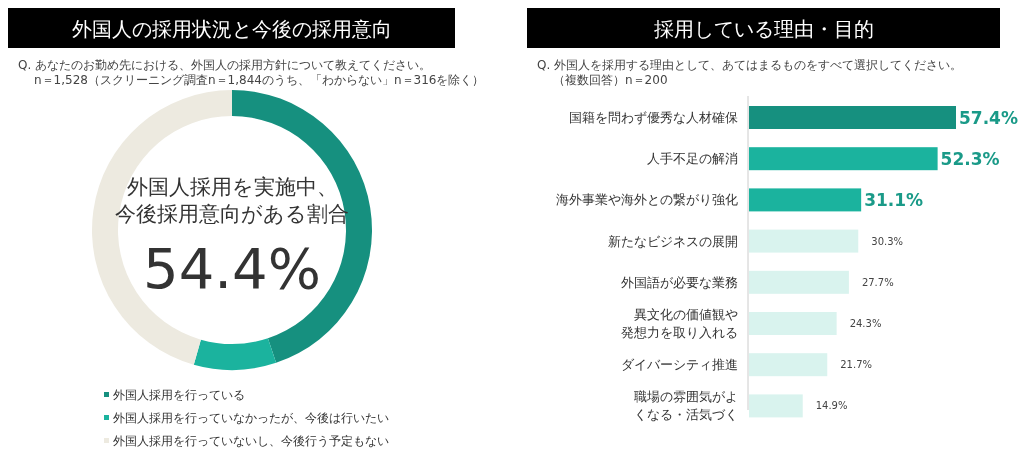 The image size is (1024, 460). I want to click on chart-title: 外国人の採用状況と今後の採用意向, so click(231, 29).